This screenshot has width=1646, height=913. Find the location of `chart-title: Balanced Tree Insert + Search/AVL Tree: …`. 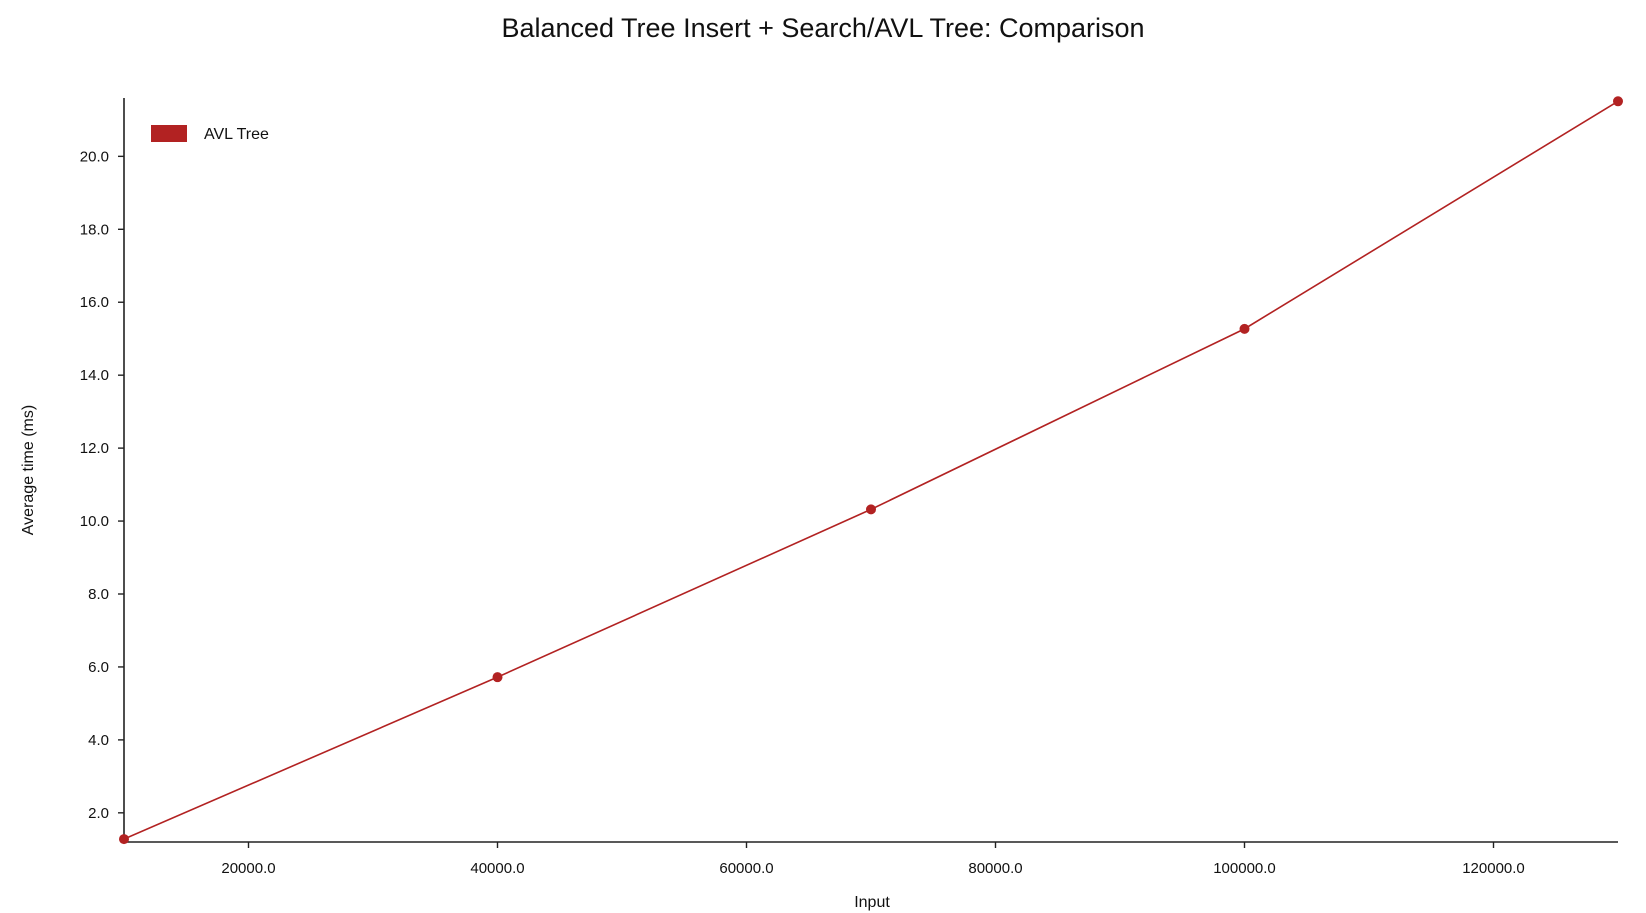

chart-title: Balanced Tree Insert + Search/AVL Tree: … is located at coordinates (822, 28).